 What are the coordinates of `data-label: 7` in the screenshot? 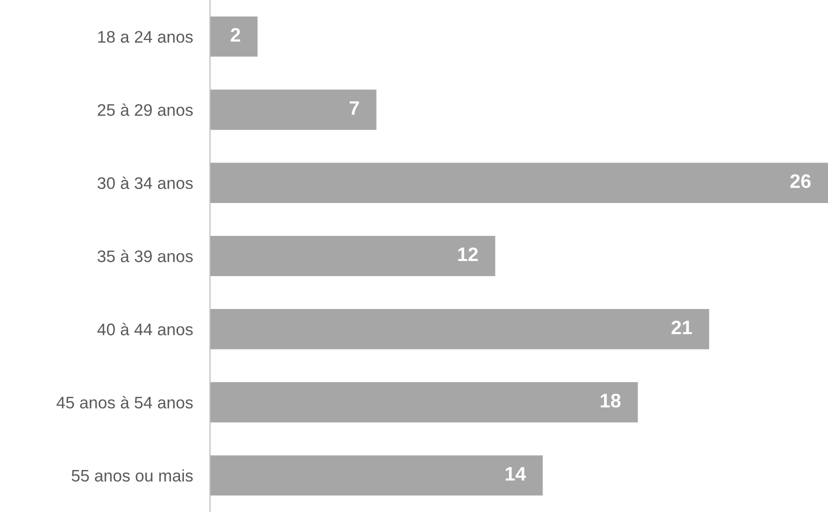 It's located at (354, 108).